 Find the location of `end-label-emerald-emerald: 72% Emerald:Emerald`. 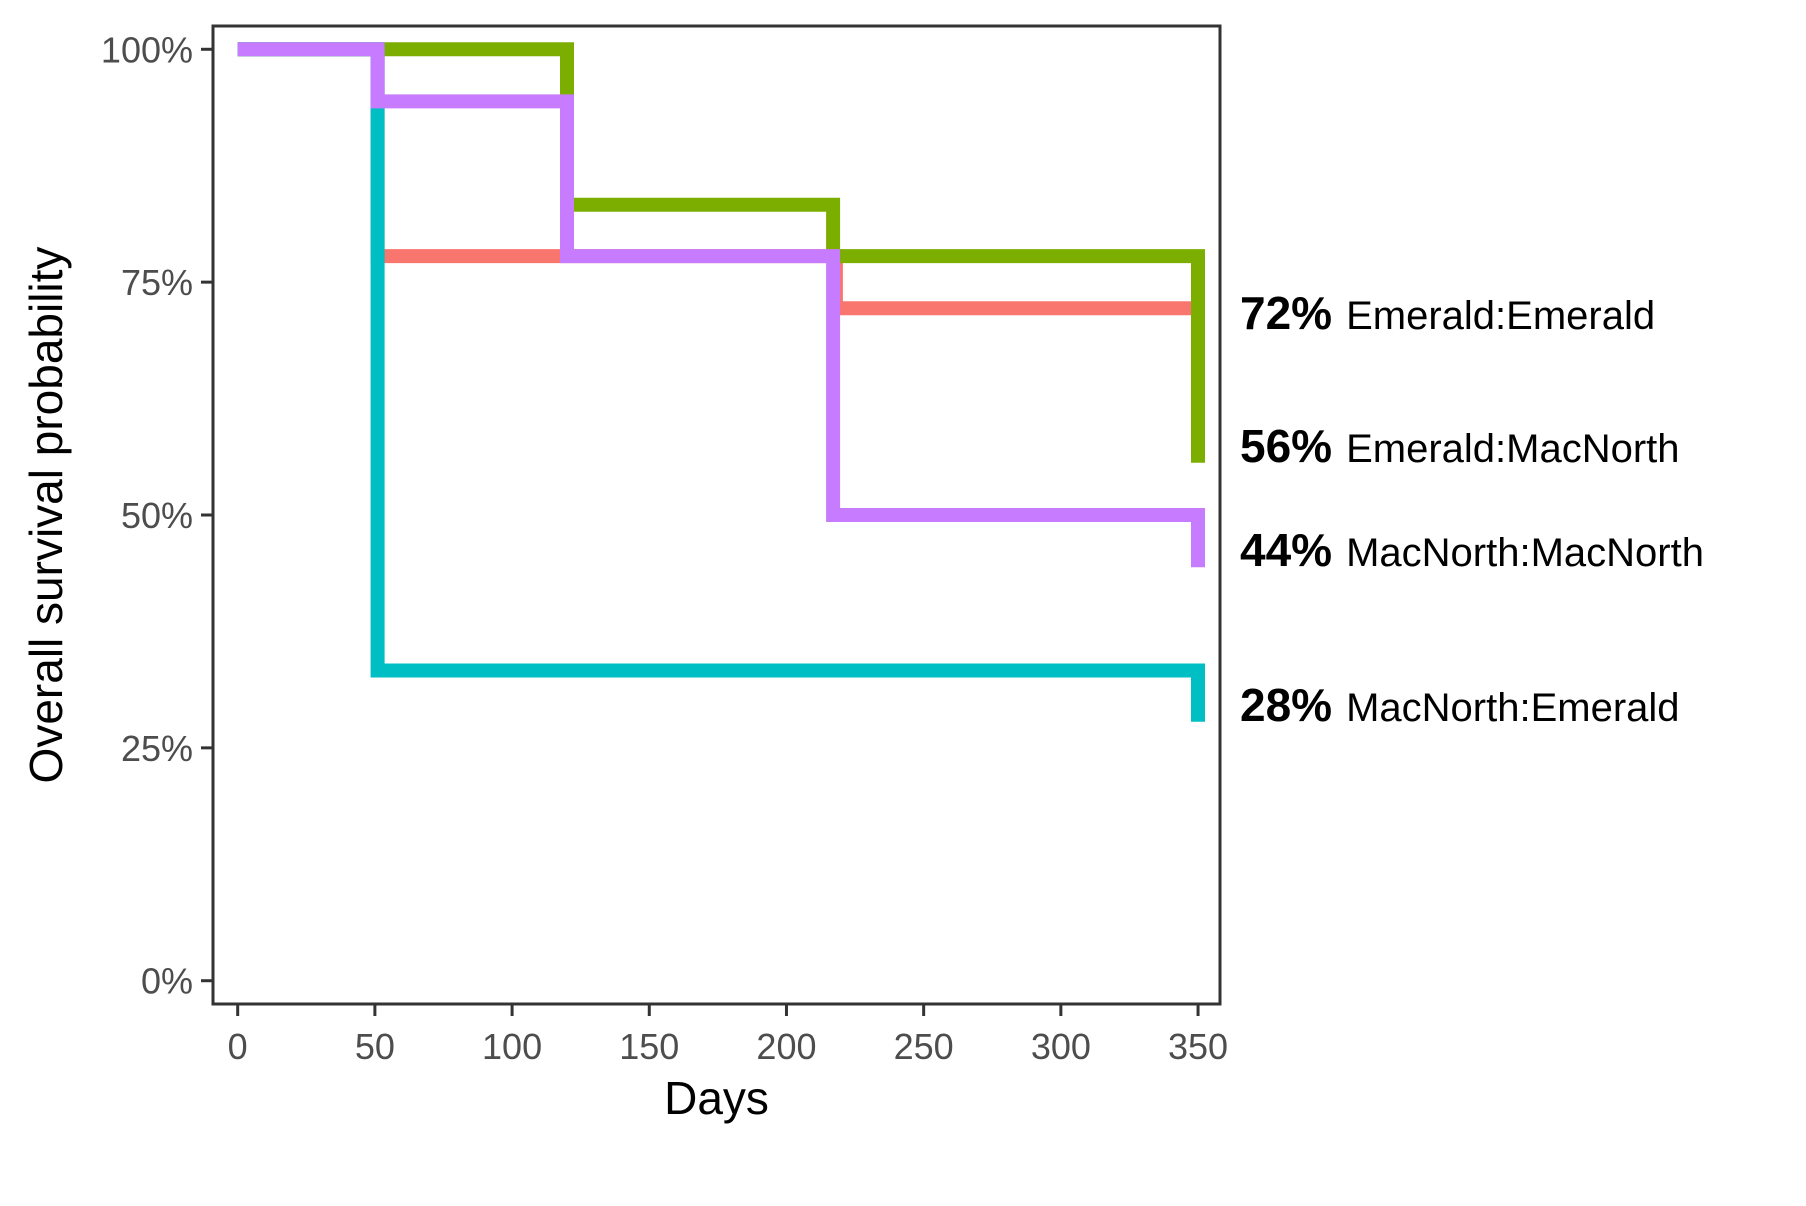

end-label-emerald-emerald: 72% Emerald:Emerald is located at coordinates (1447, 313).